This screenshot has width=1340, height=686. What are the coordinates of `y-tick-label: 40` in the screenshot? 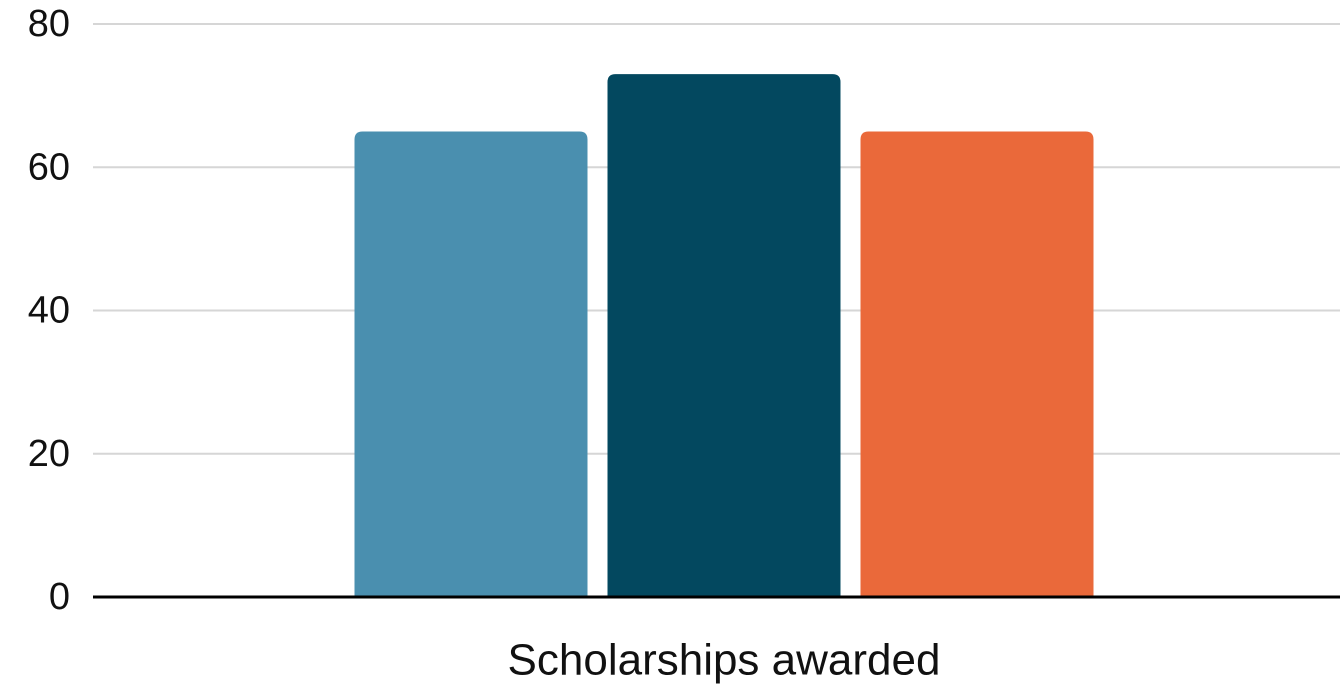 It's located at (49, 311).